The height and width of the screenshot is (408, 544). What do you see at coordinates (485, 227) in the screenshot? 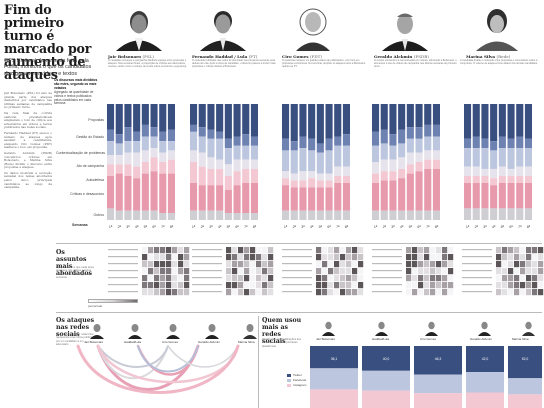
I see `week-tick-label: 3ª` at bounding box center [485, 227].